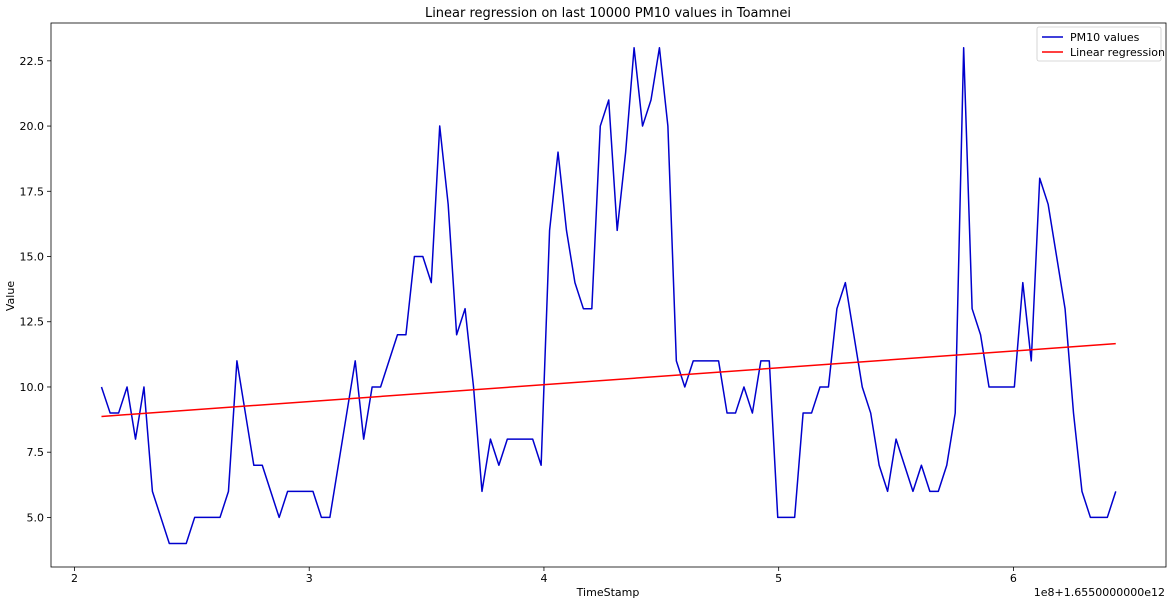 The width and height of the screenshot is (1173, 604). I want to click on y-tick-label: 12.5, so click(32, 322).